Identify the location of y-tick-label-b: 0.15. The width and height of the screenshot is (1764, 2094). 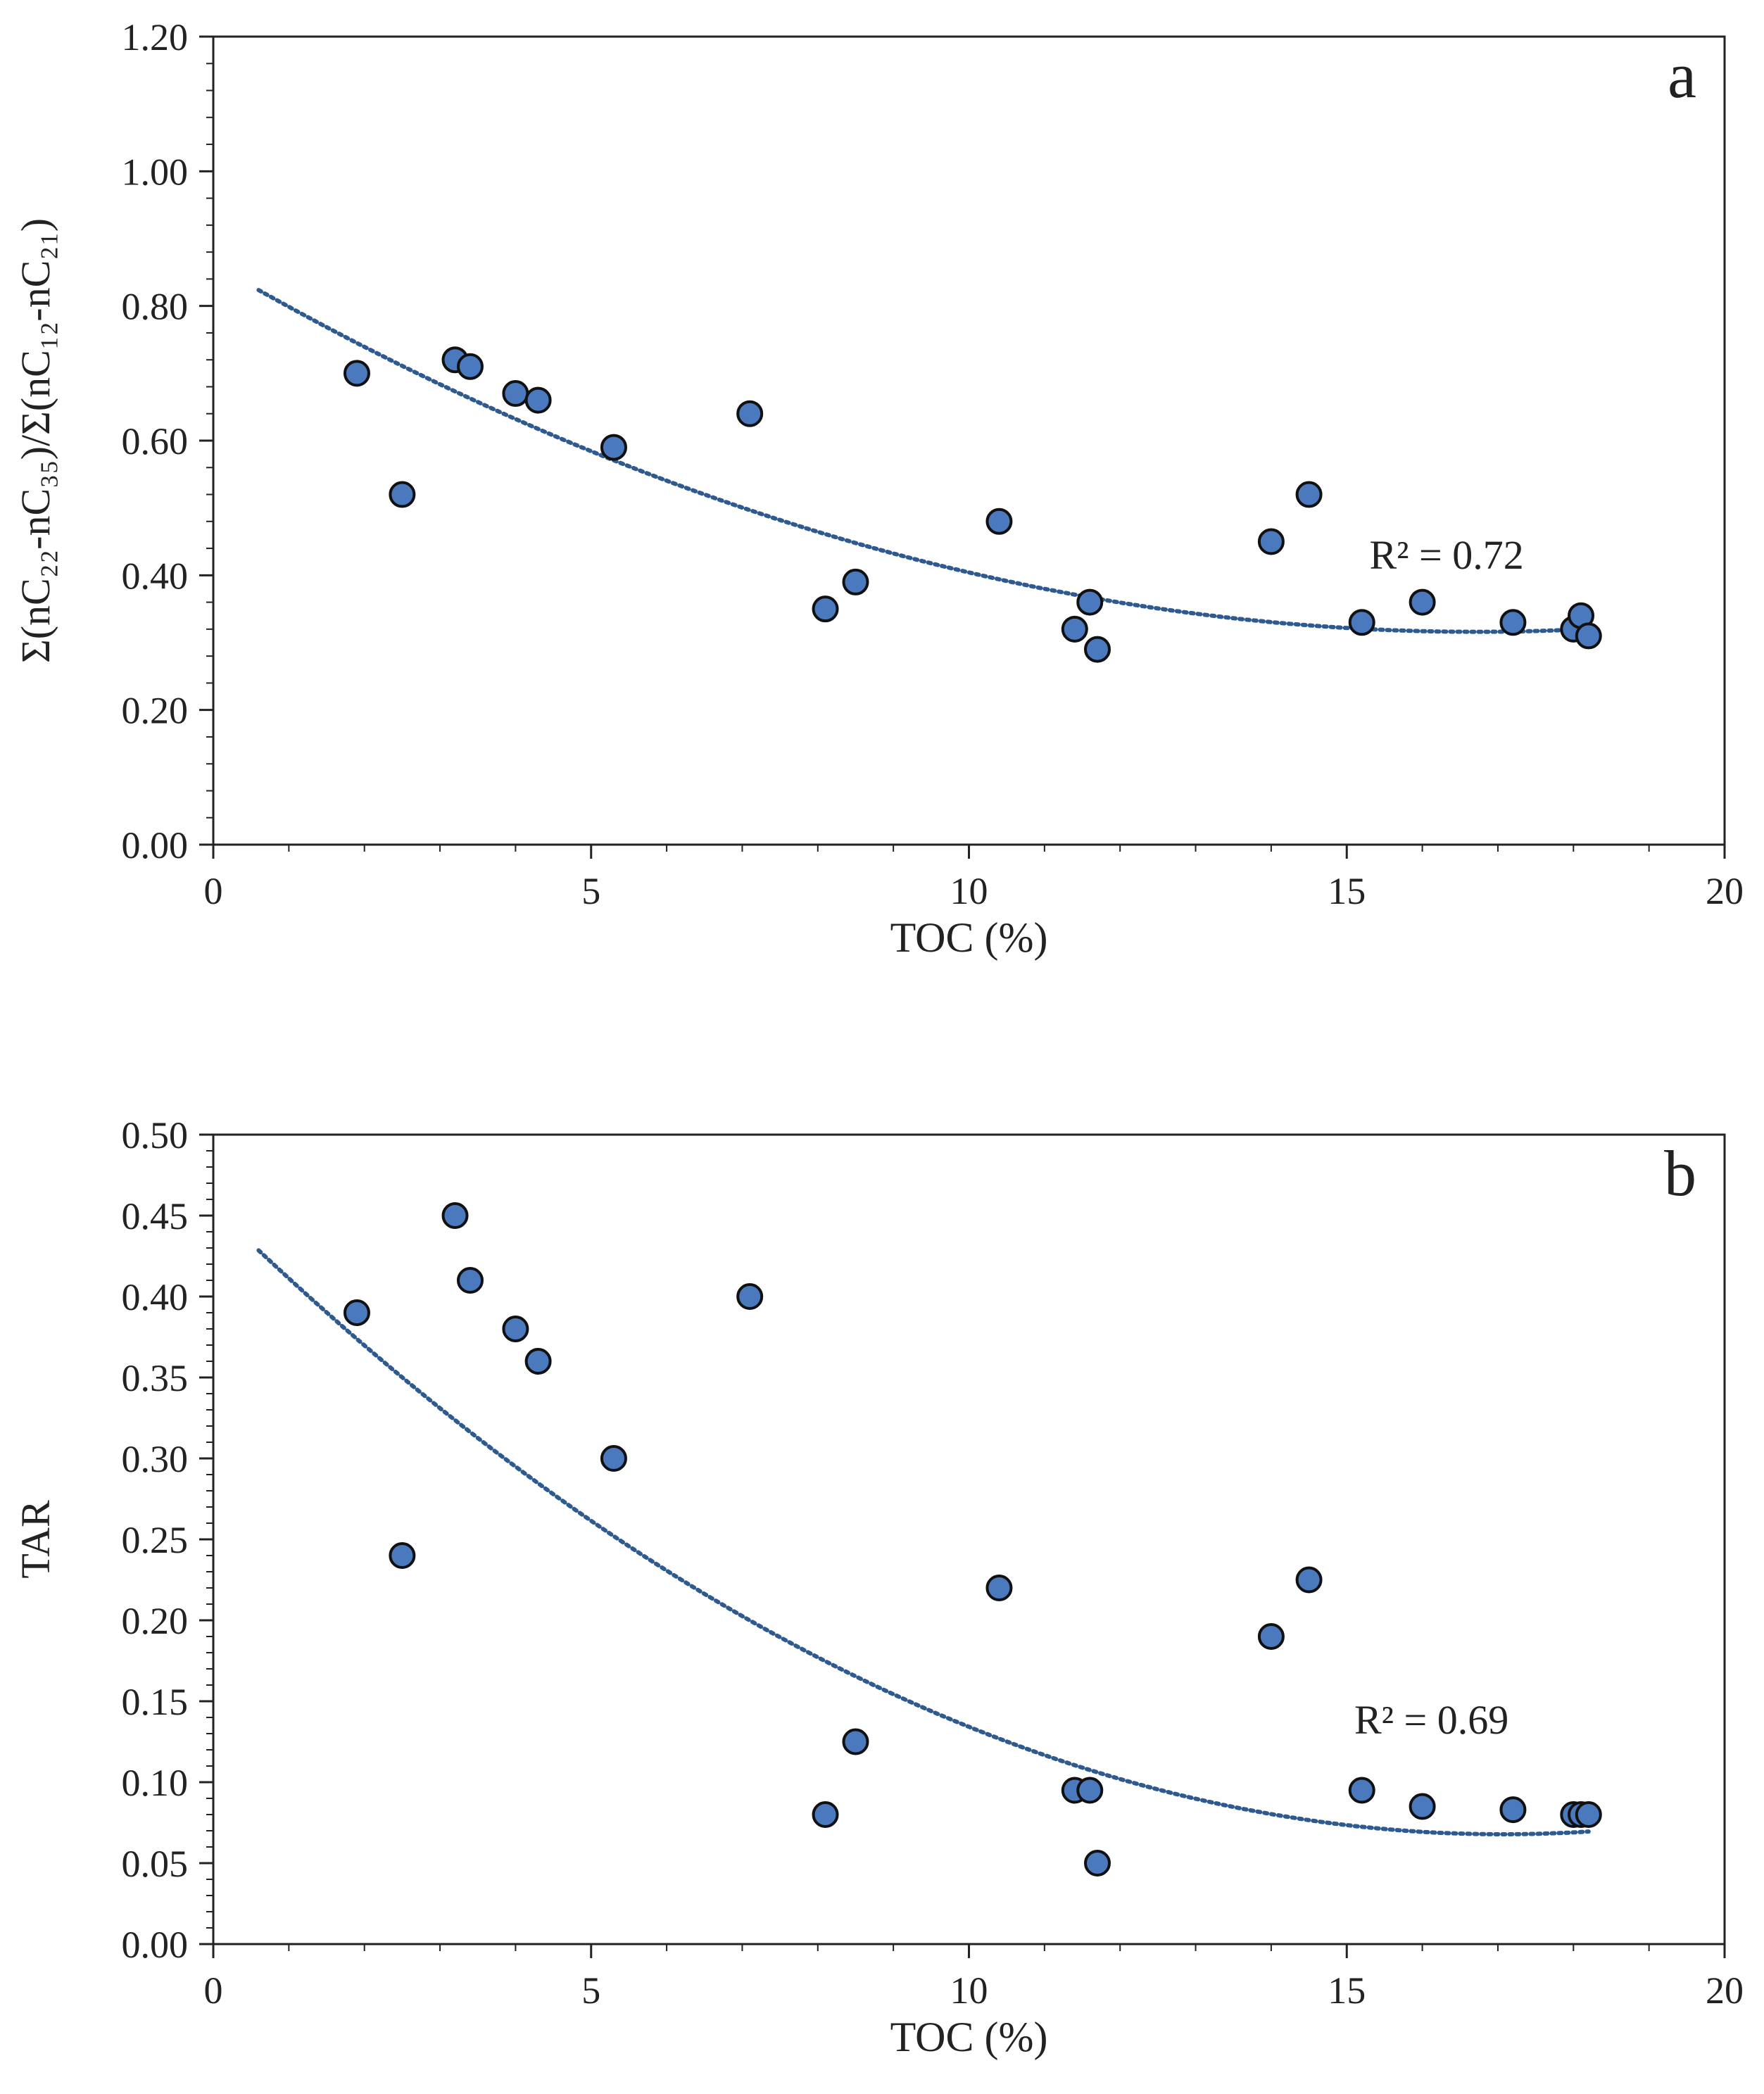
(156, 1702).